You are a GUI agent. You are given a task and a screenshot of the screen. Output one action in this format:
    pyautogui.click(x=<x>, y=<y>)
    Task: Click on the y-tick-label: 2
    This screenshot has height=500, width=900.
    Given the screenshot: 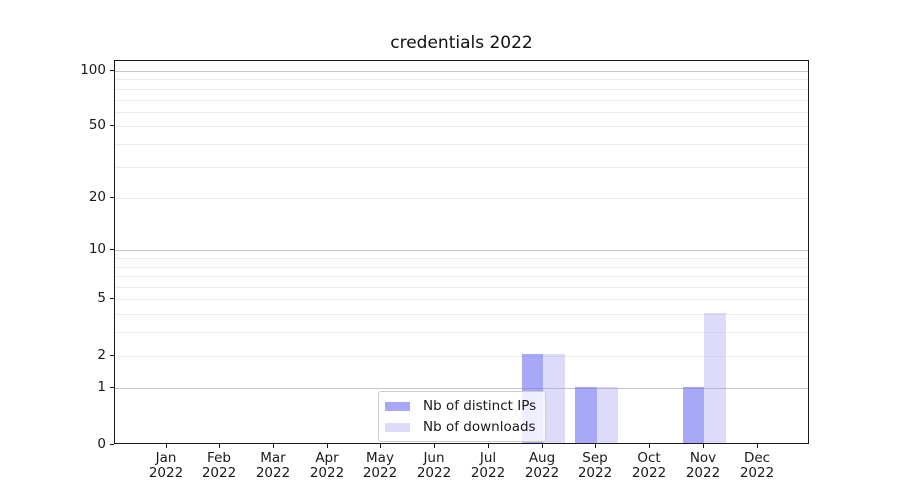 What is the action you would take?
    pyautogui.click(x=101, y=355)
    